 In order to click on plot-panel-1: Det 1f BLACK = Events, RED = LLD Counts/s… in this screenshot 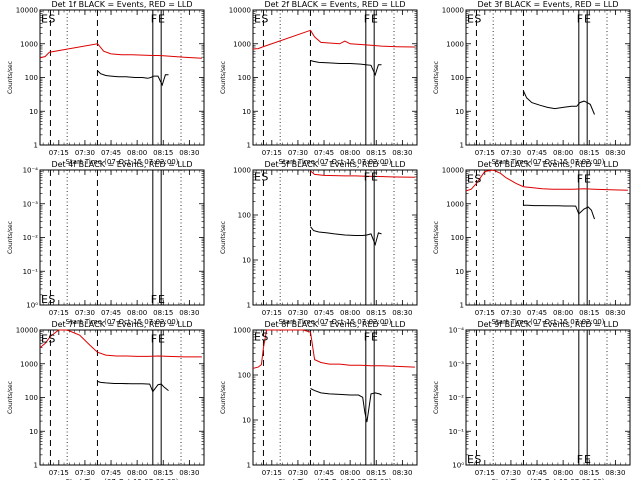, I will do `click(106, 83)`.